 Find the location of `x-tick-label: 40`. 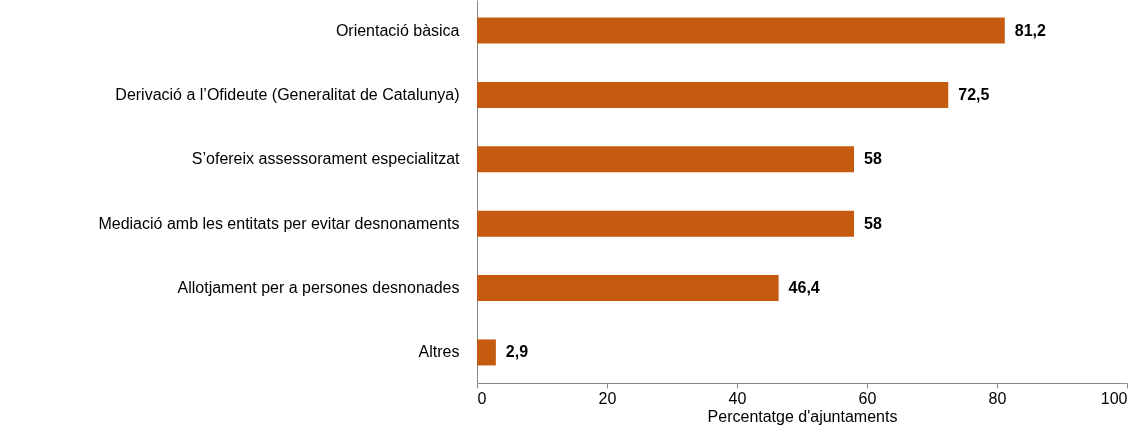

x-tick-label: 40 is located at coordinates (737, 398).